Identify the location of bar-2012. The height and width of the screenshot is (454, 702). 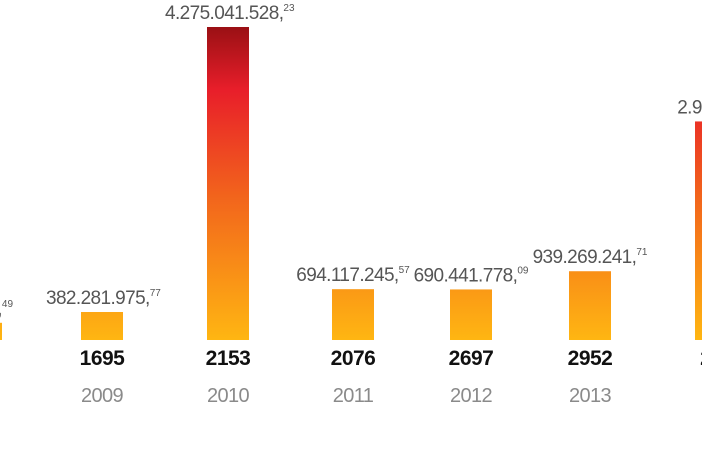
(471, 314).